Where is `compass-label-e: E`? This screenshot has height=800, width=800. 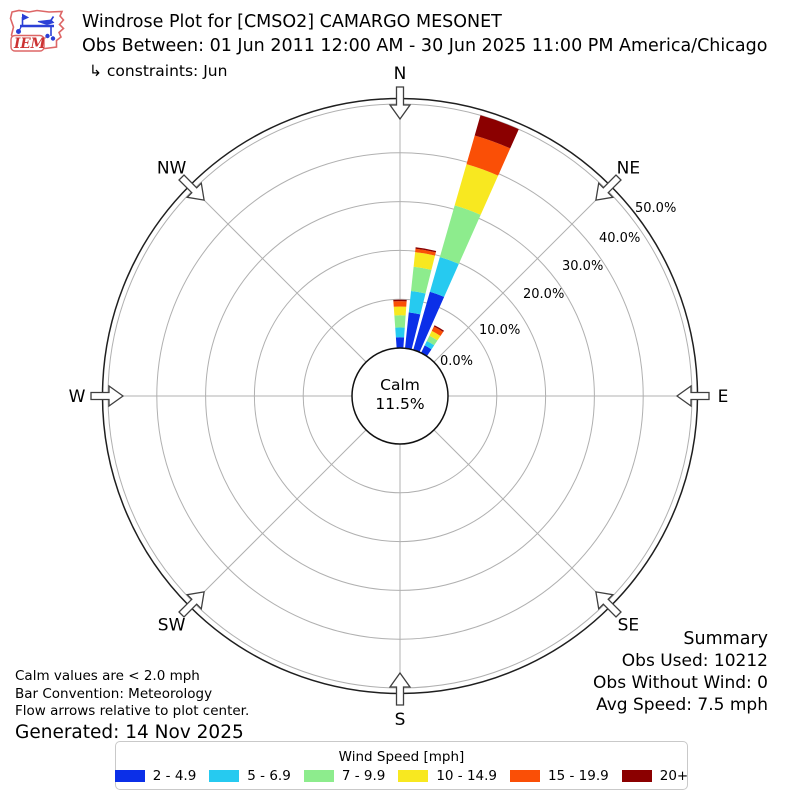 compass-label-e: E is located at coordinates (723, 397).